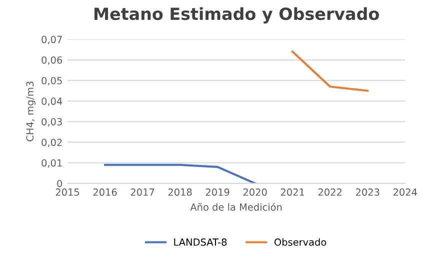  Describe the element at coordinates (142, 192) in the screenshot. I see `x-tick-label: 2017` at that location.